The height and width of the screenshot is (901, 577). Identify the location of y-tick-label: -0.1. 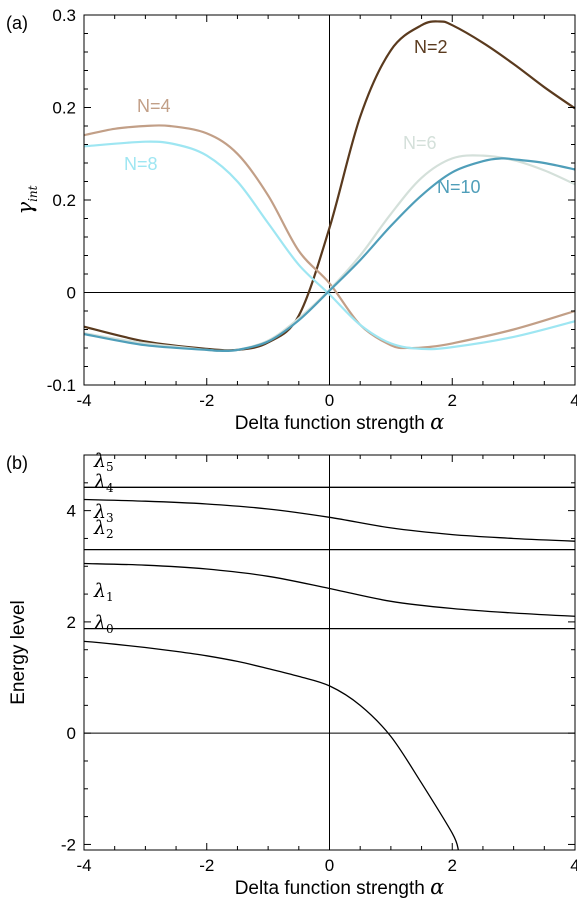
(61, 385).